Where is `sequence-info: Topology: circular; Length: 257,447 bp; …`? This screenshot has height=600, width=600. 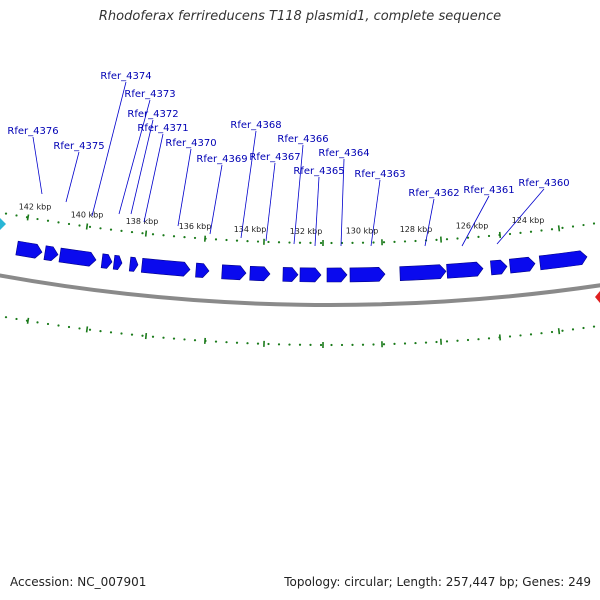 sequence-info: Topology: circular; Length: 257,447 bp; … is located at coordinates (437, 582).